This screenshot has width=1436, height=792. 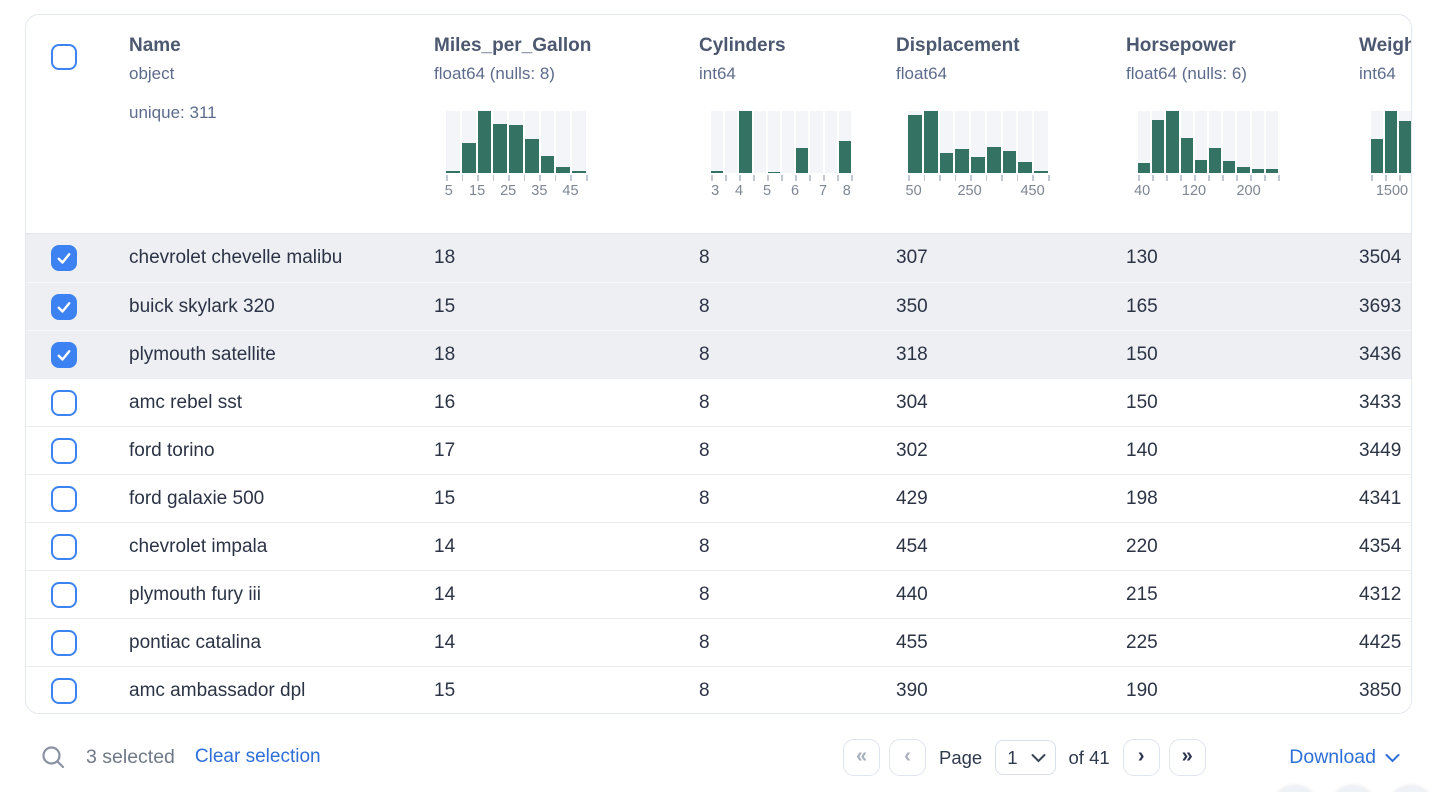 I want to click on table-row: ford galaxie 500 15 8 429 198 4341, so click(x=718, y=498).